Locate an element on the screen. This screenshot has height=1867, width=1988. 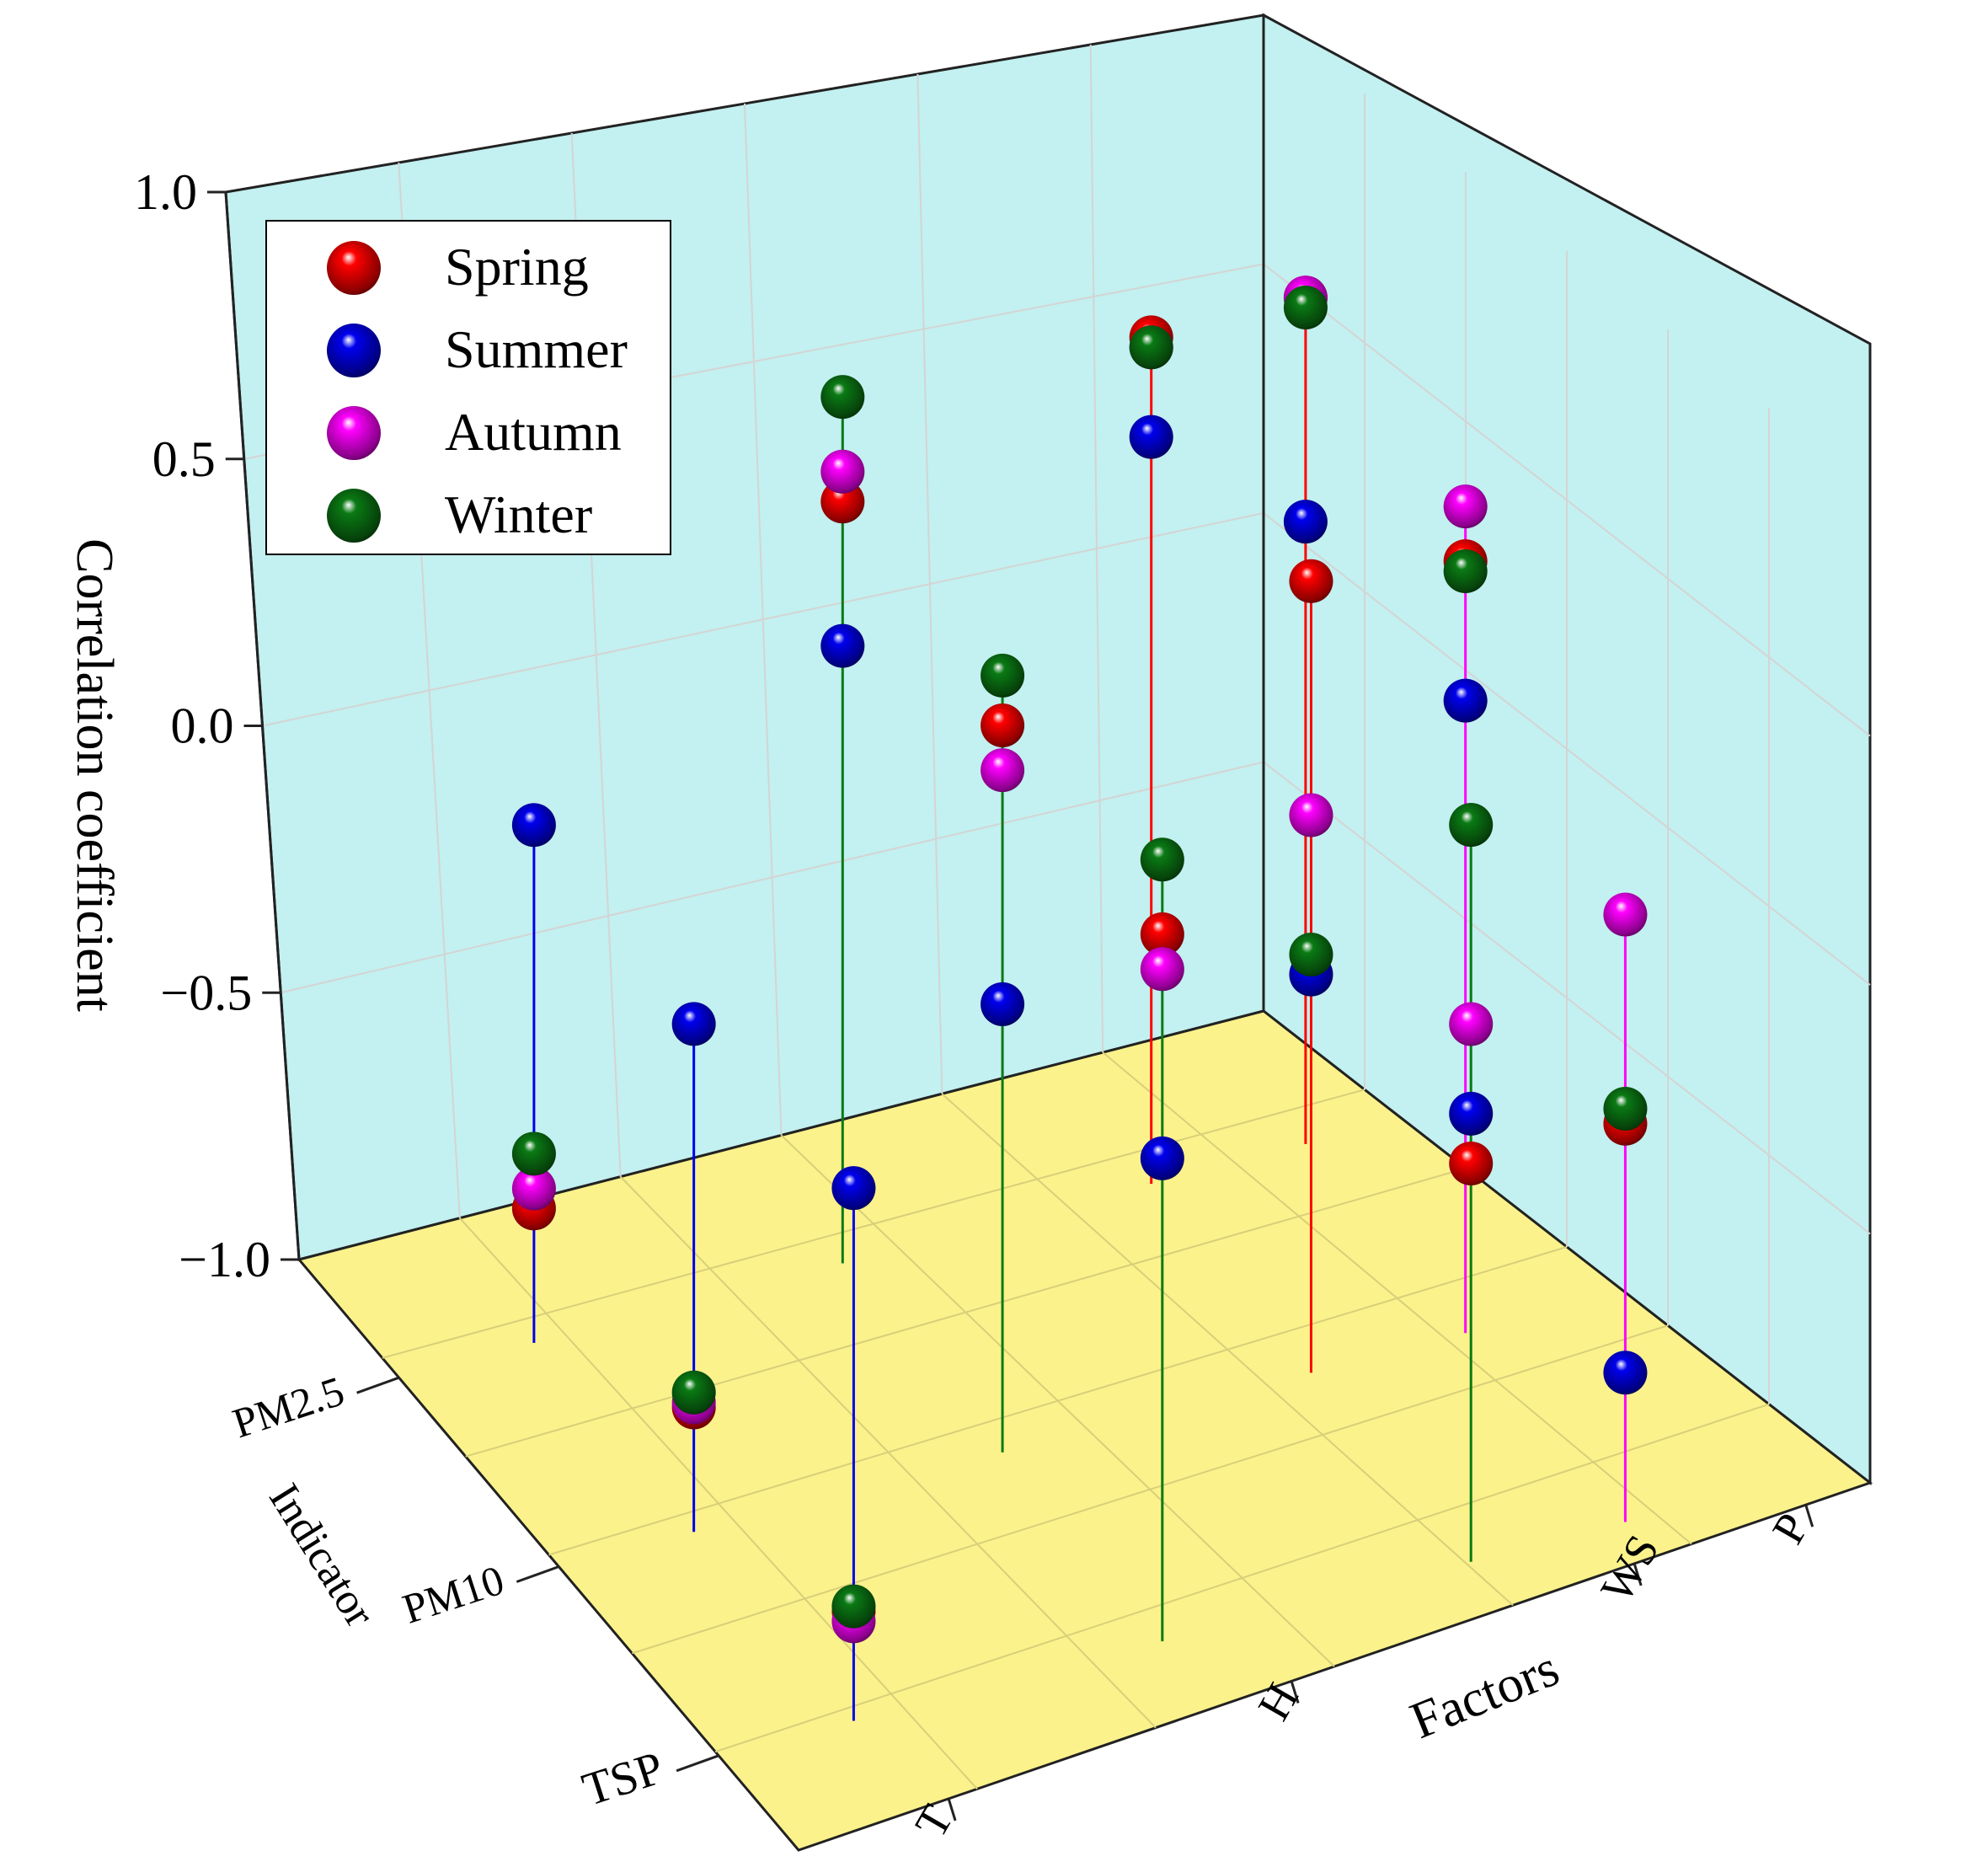
indicator-tick-label: PM10 is located at coordinates (453, 1594).